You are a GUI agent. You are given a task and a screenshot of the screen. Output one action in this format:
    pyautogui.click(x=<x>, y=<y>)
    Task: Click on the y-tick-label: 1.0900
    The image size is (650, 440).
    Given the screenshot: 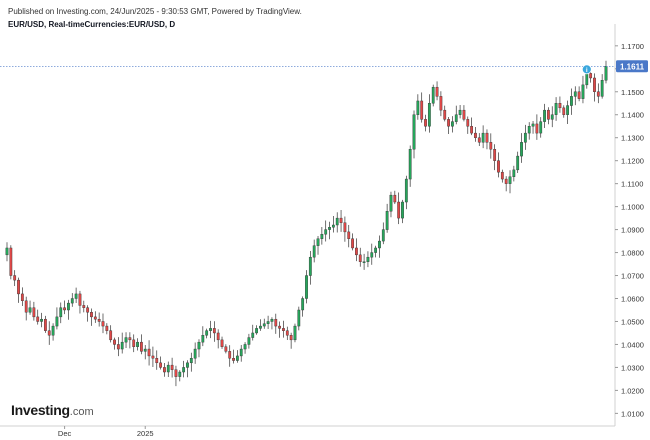 What is the action you would take?
    pyautogui.click(x=632, y=230)
    